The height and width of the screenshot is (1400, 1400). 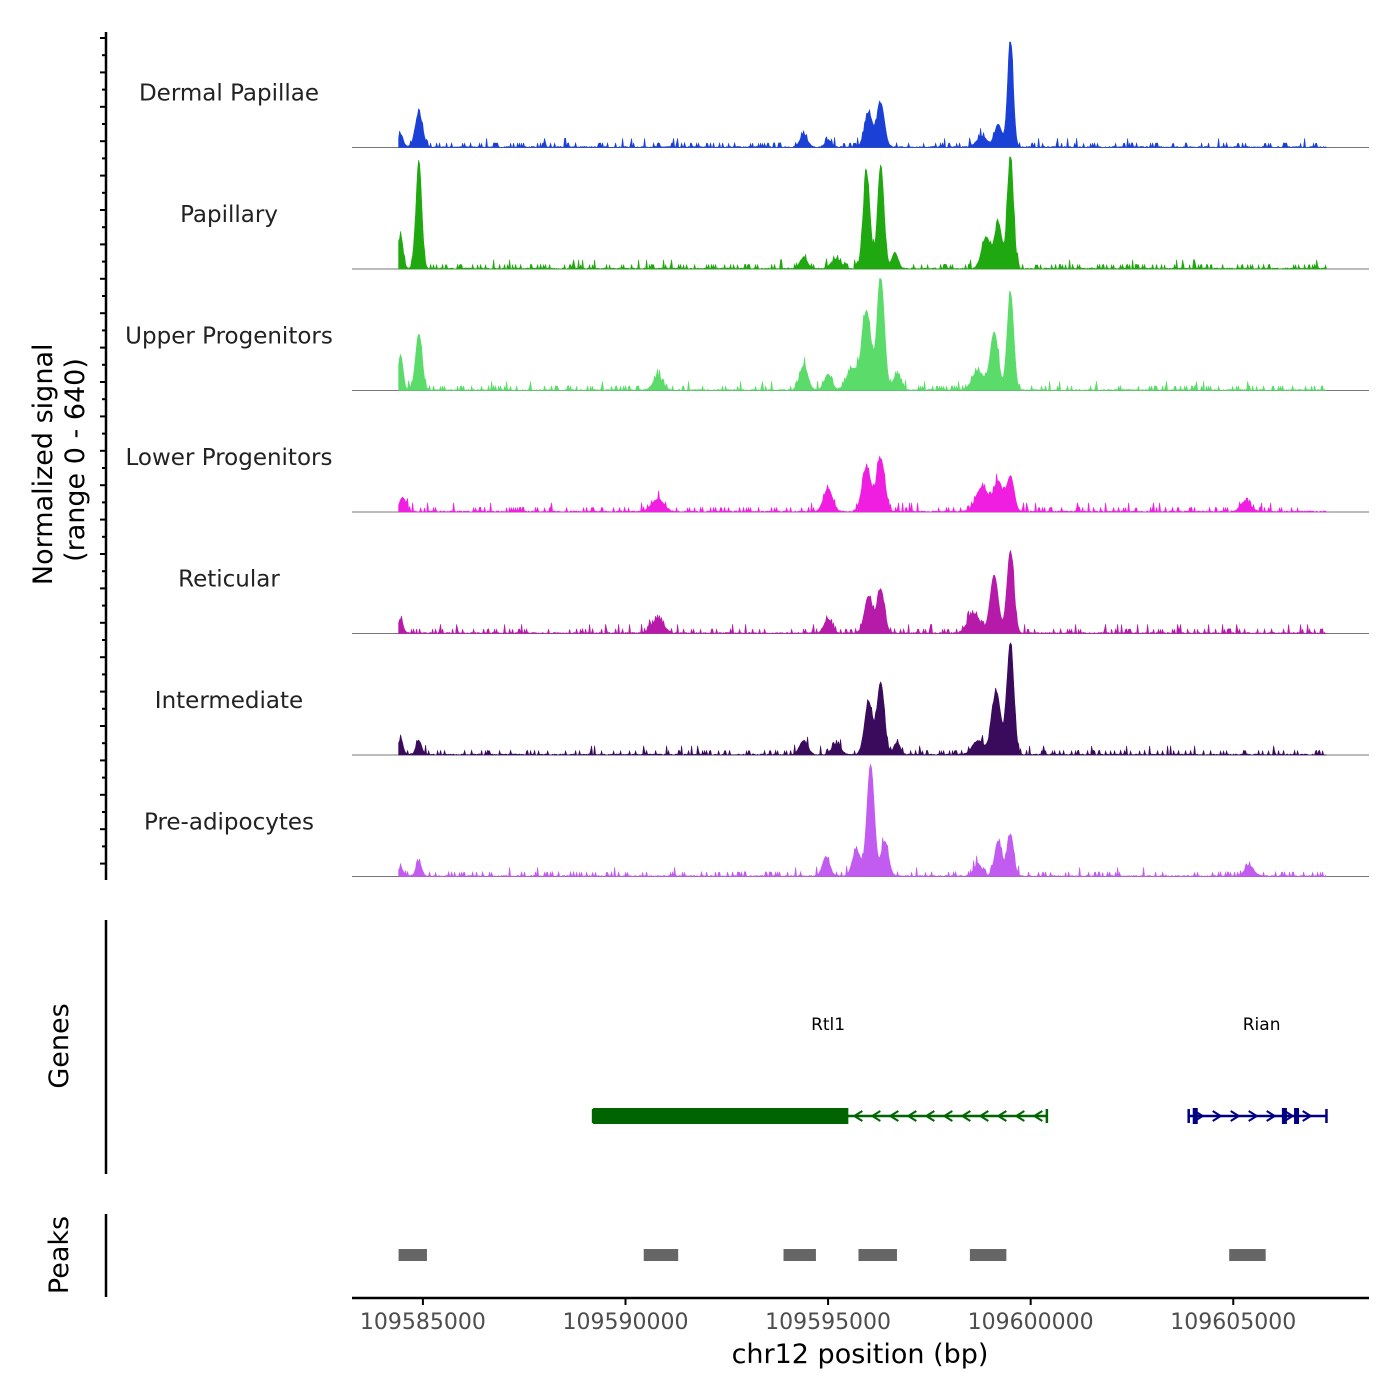 What do you see at coordinates (1257, 1069) in the screenshot?
I see `gene-rian: Rian` at bounding box center [1257, 1069].